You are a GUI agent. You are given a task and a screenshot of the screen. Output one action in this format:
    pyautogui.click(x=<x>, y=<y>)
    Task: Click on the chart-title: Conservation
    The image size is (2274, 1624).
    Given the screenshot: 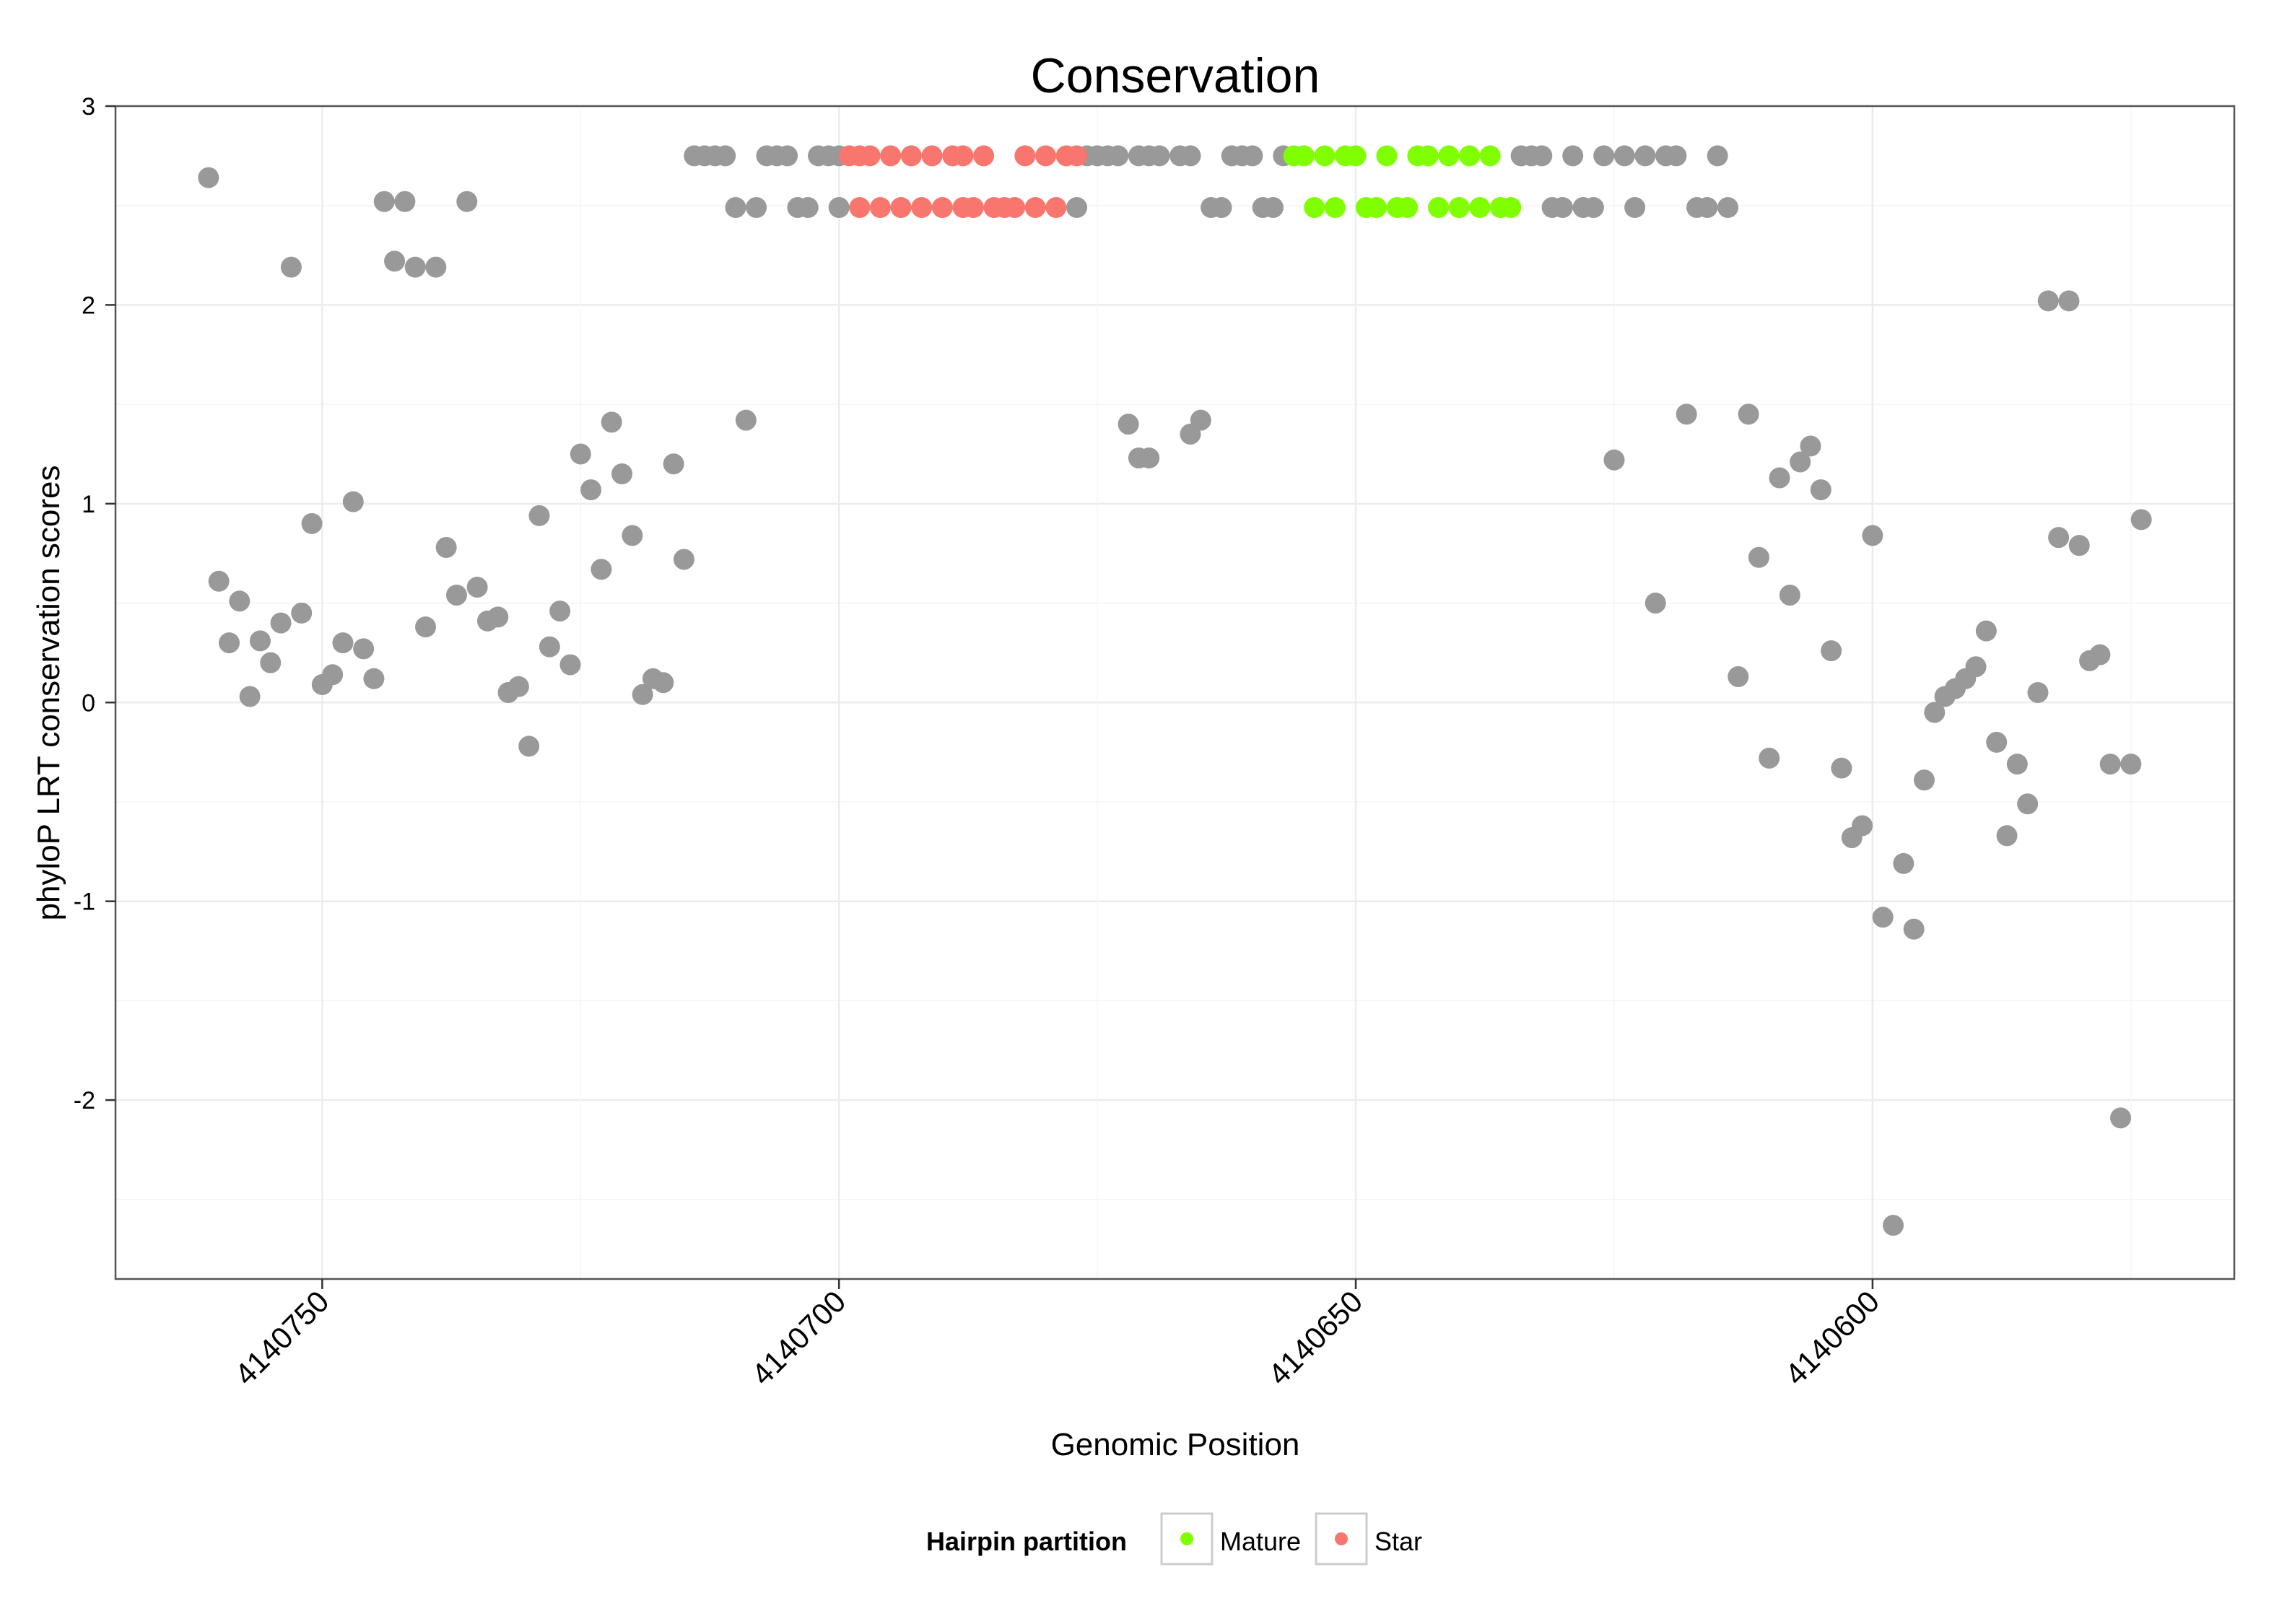 What is the action you would take?
    pyautogui.click(x=1176, y=75)
    